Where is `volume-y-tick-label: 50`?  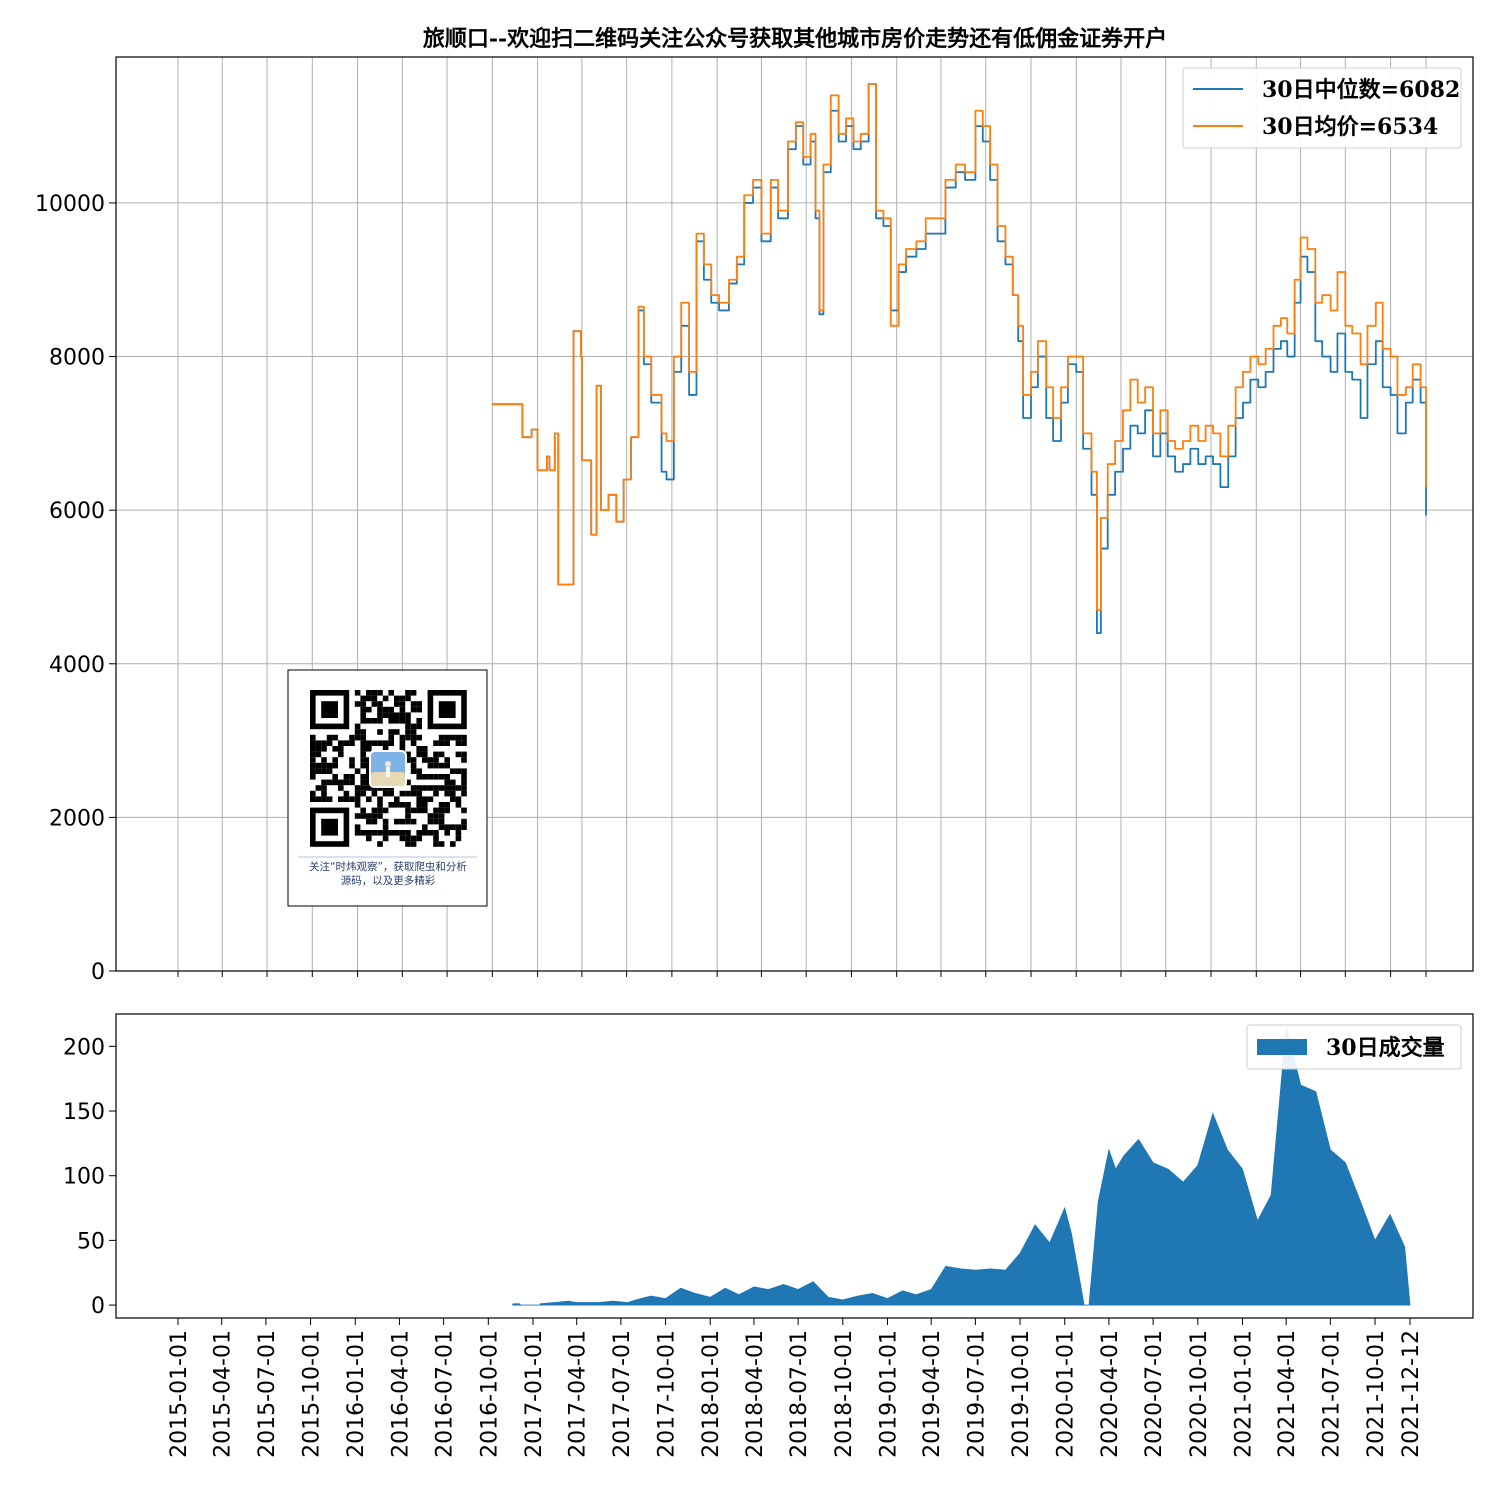
volume-y-tick-label: 50 is located at coordinates (91, 1241).